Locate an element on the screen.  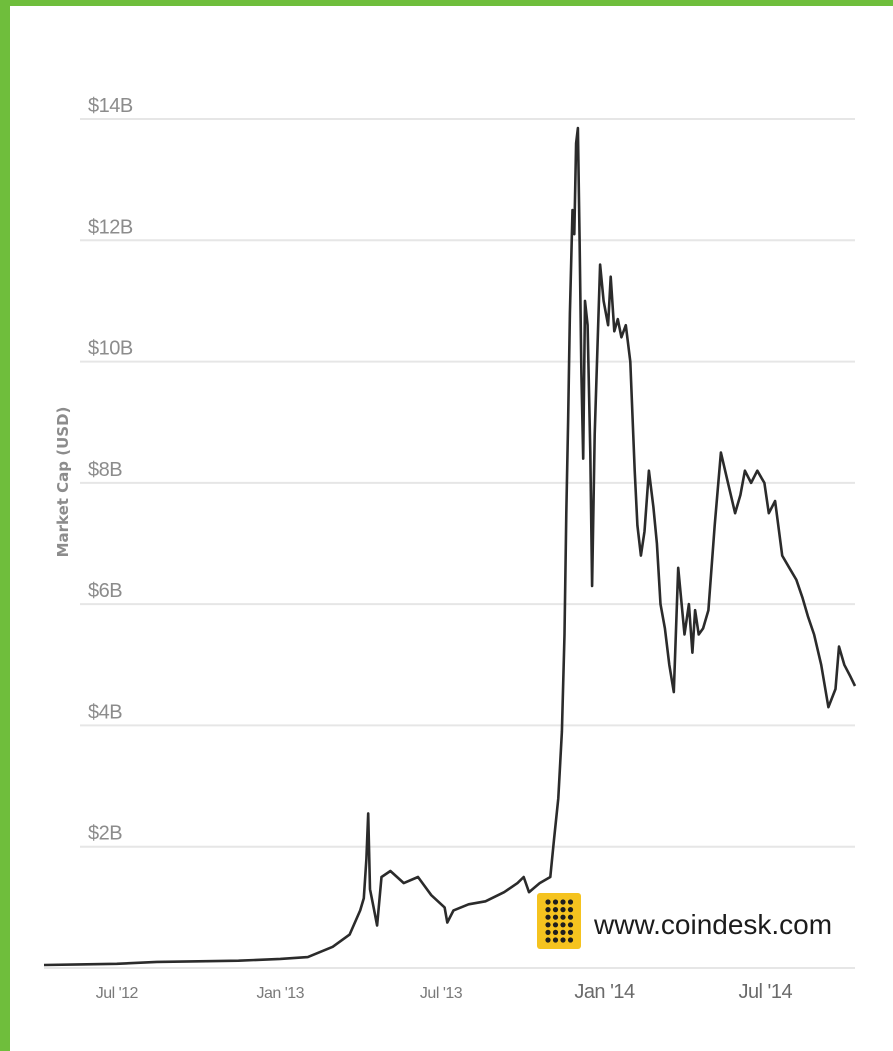
x-tick-label: Jul '12 is located at coordinates (117, 993).